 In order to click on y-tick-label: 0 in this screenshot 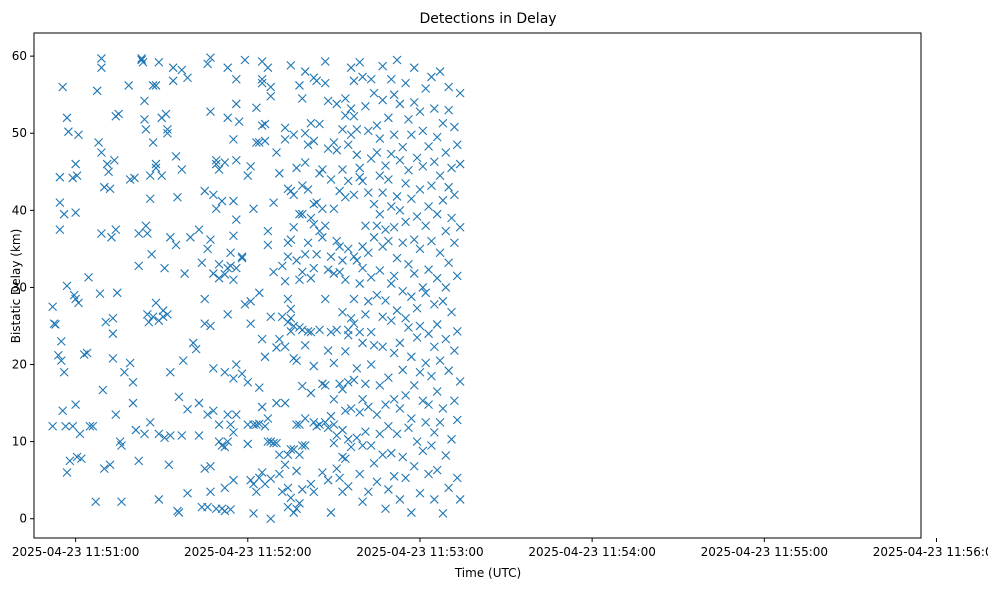, I will do `click(23, 519)`.